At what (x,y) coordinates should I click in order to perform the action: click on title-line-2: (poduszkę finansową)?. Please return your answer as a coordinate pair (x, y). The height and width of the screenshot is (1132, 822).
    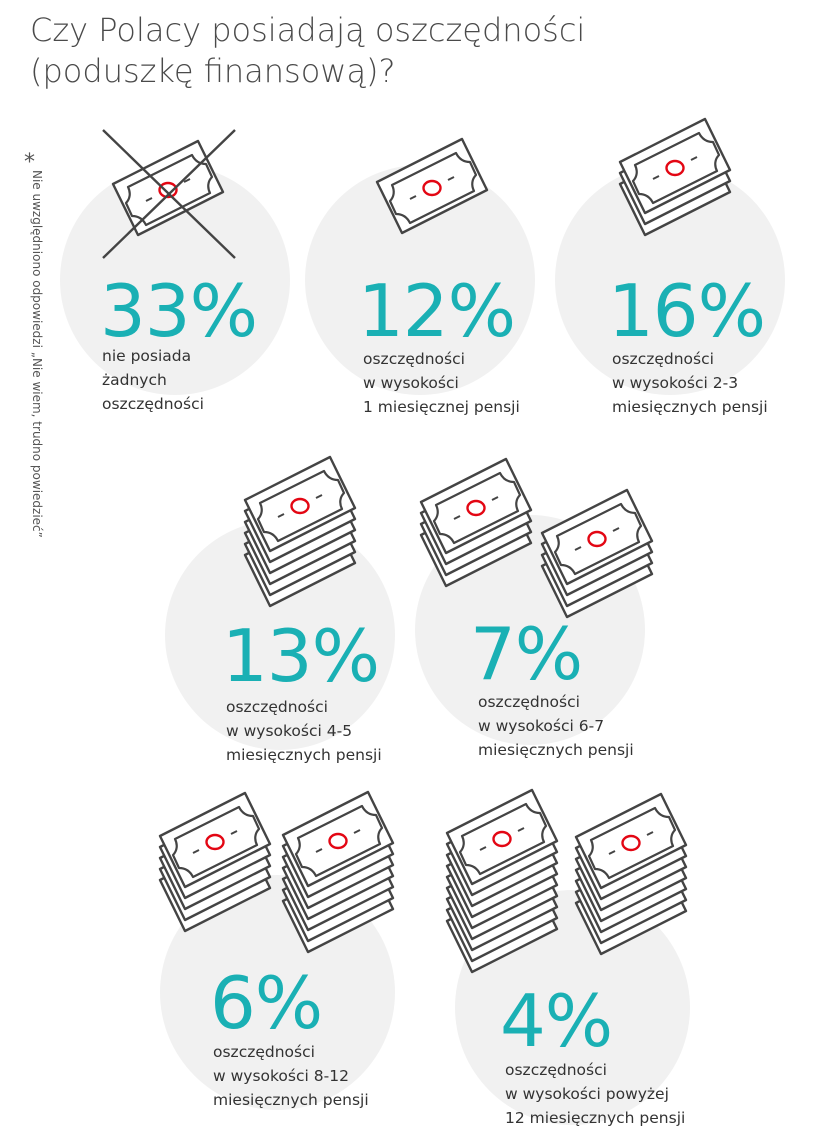
    Looking at the image, I should click on (213, 71).